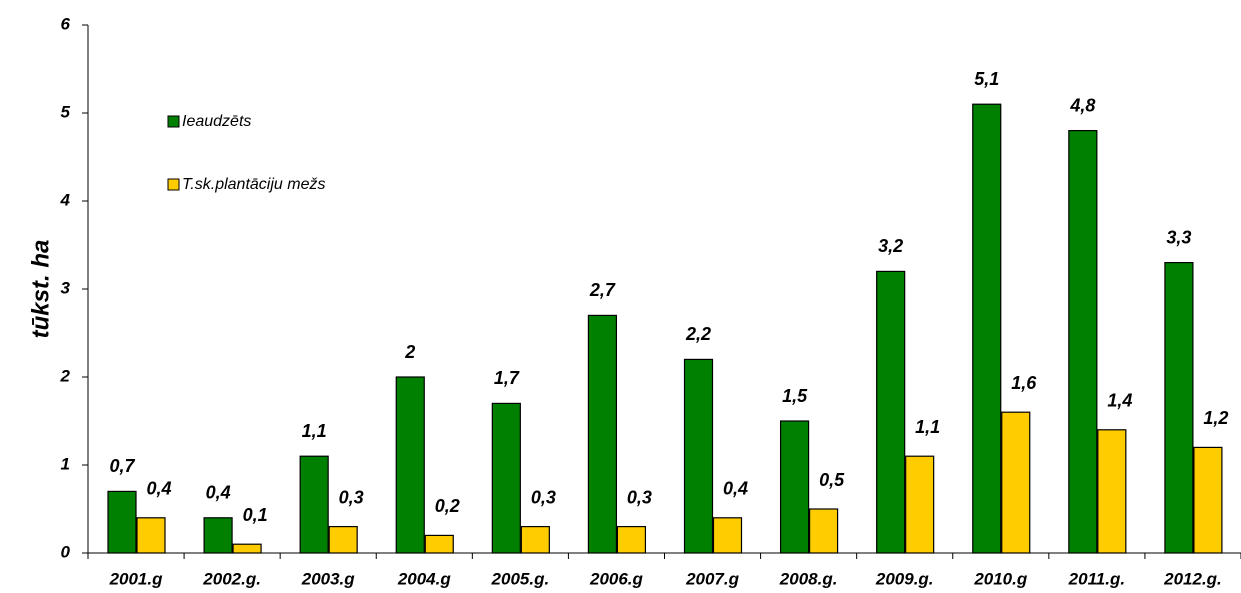 This screenshot has height=593, width=1241. I want to click on x-tick-label: 2011.g., so click(1096, 578).